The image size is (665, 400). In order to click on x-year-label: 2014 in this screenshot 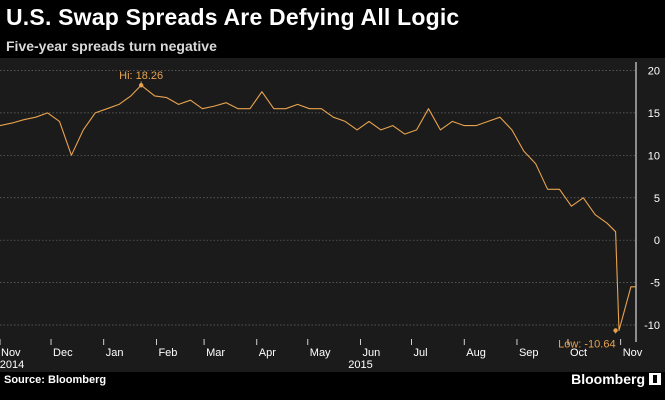, I will do `click(12, 365)`.